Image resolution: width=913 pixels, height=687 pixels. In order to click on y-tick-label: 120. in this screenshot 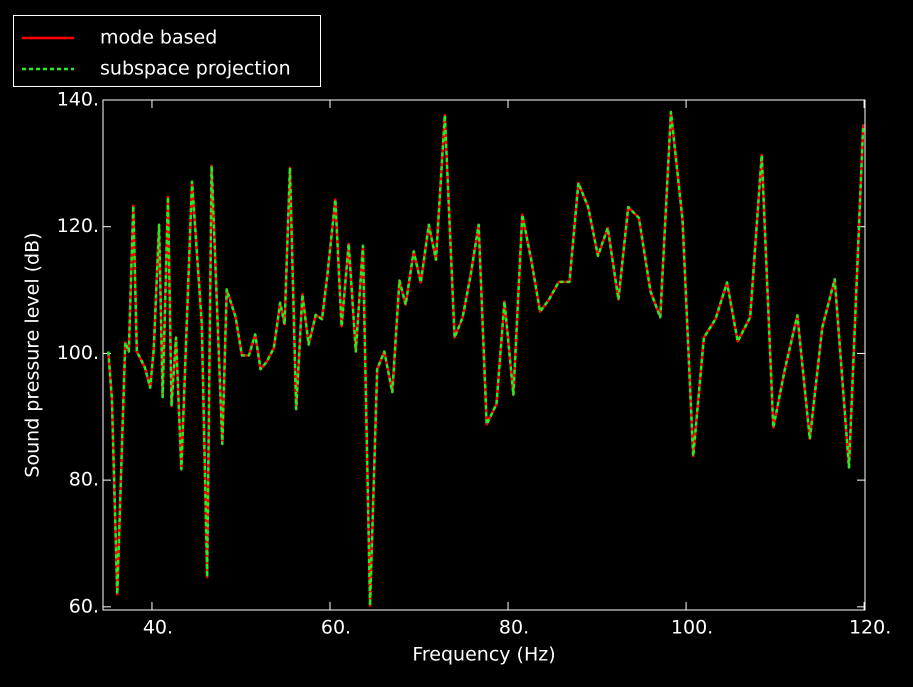, I will do `click(78, 226)`.